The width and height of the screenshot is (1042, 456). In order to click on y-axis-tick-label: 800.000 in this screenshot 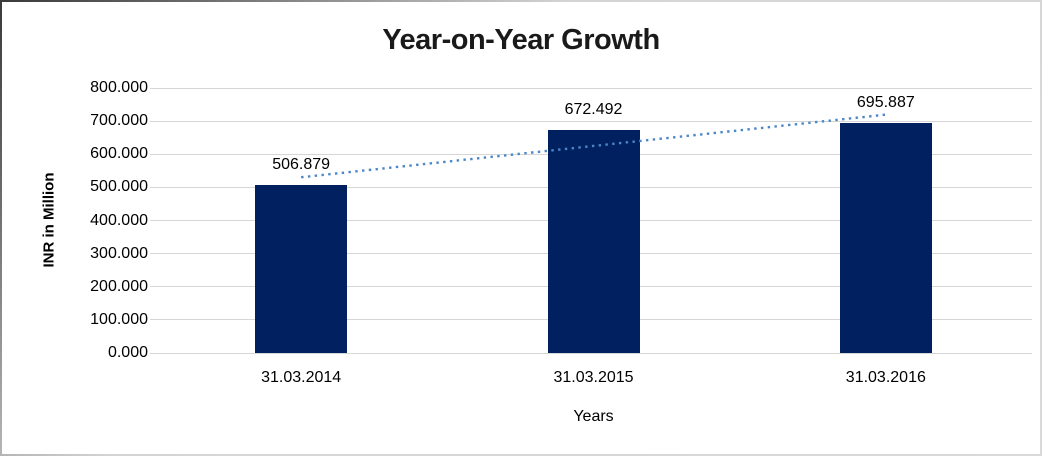, I will do `click(119, 87)`.